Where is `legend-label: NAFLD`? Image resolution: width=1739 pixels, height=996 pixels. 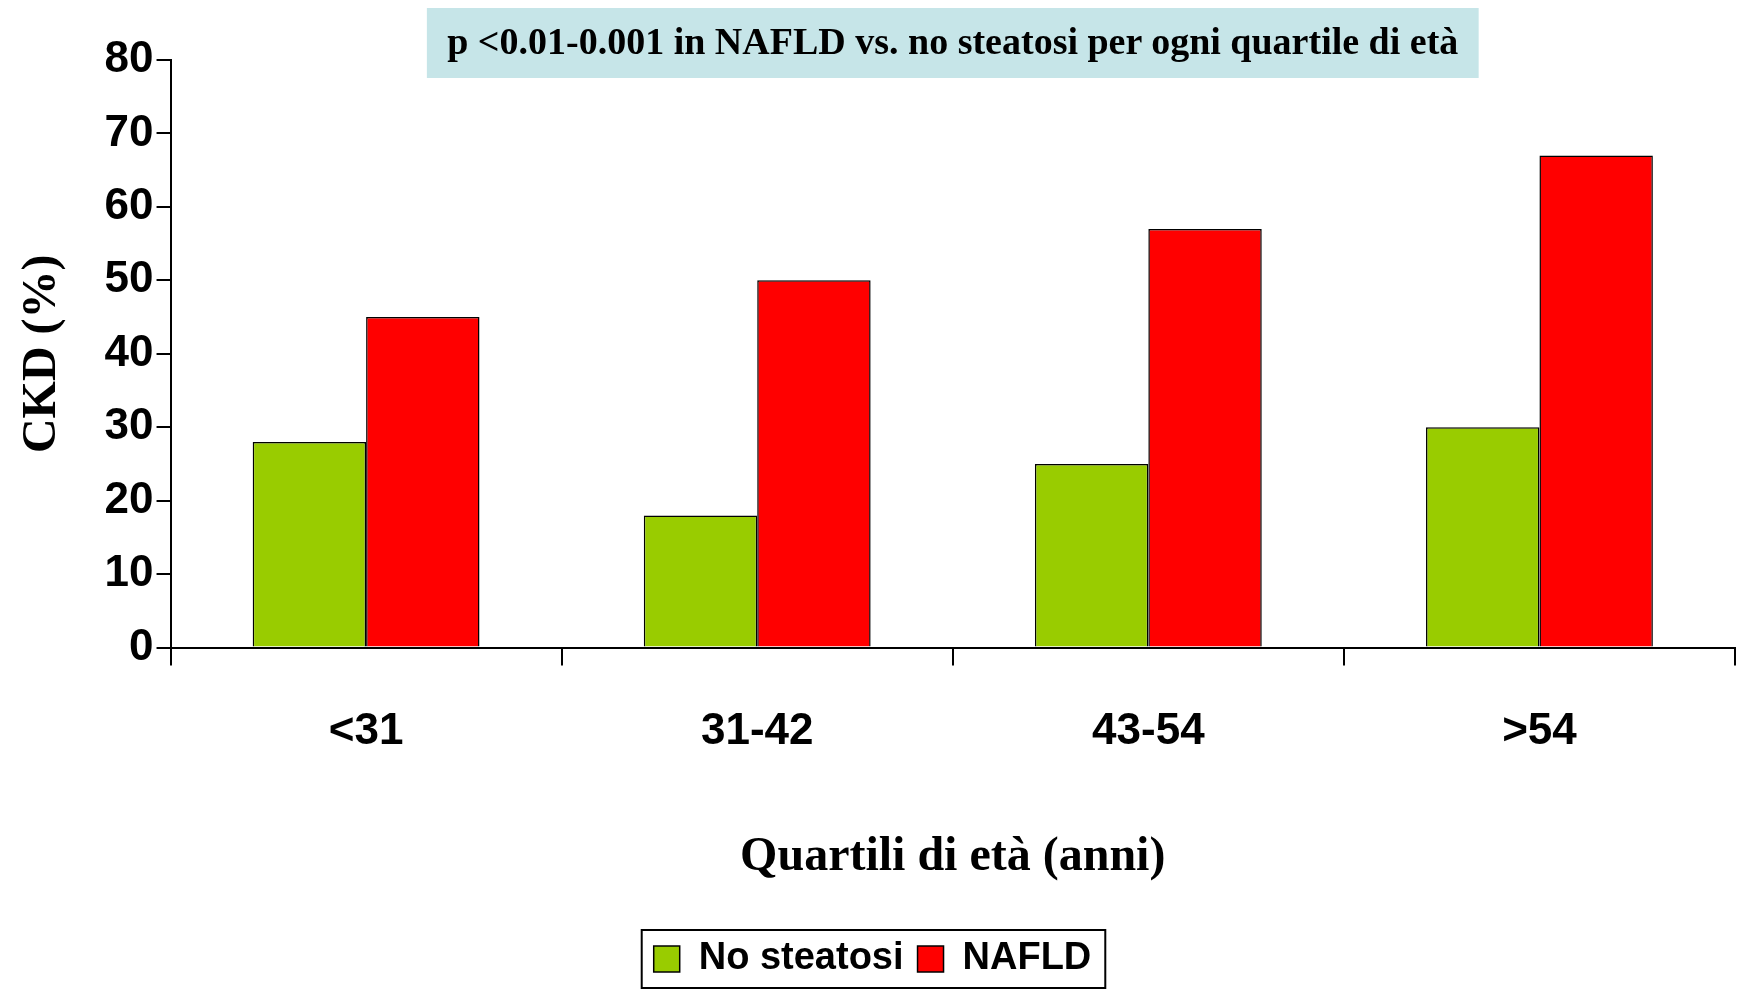
legend-label: NAFLD is located at coordinates (1027, 956).